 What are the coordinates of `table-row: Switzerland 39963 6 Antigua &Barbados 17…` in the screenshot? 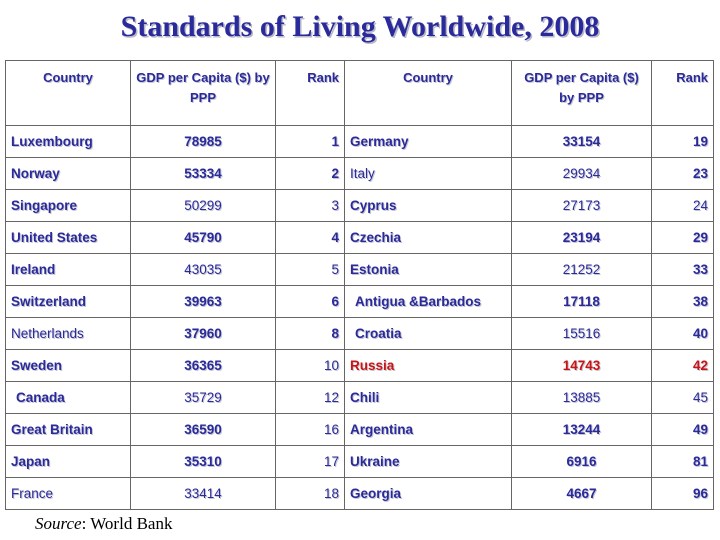 It's located at (359, 301).